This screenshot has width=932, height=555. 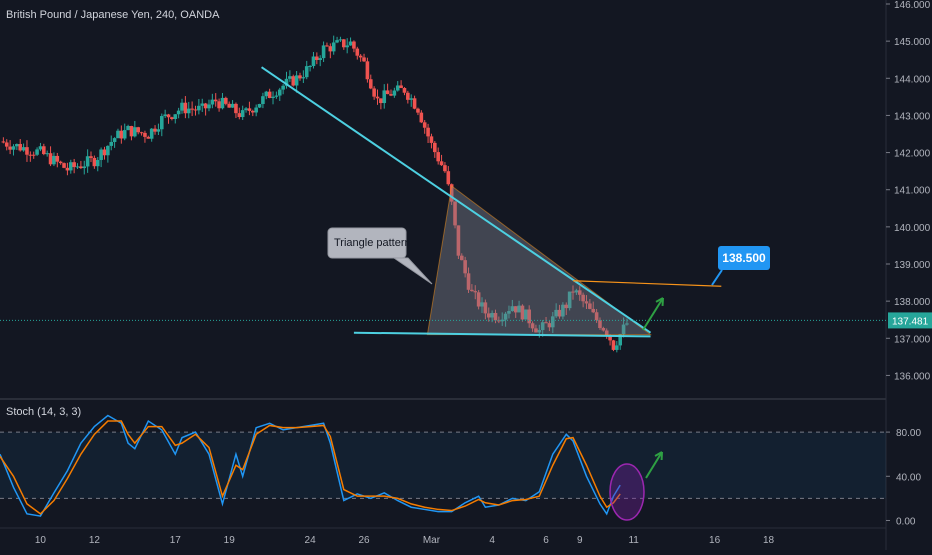 What do you see at coordinates (908, 433) in the screenshot?
I see `stoch-tick-label: 80.00` at bounding box center [908, 433].